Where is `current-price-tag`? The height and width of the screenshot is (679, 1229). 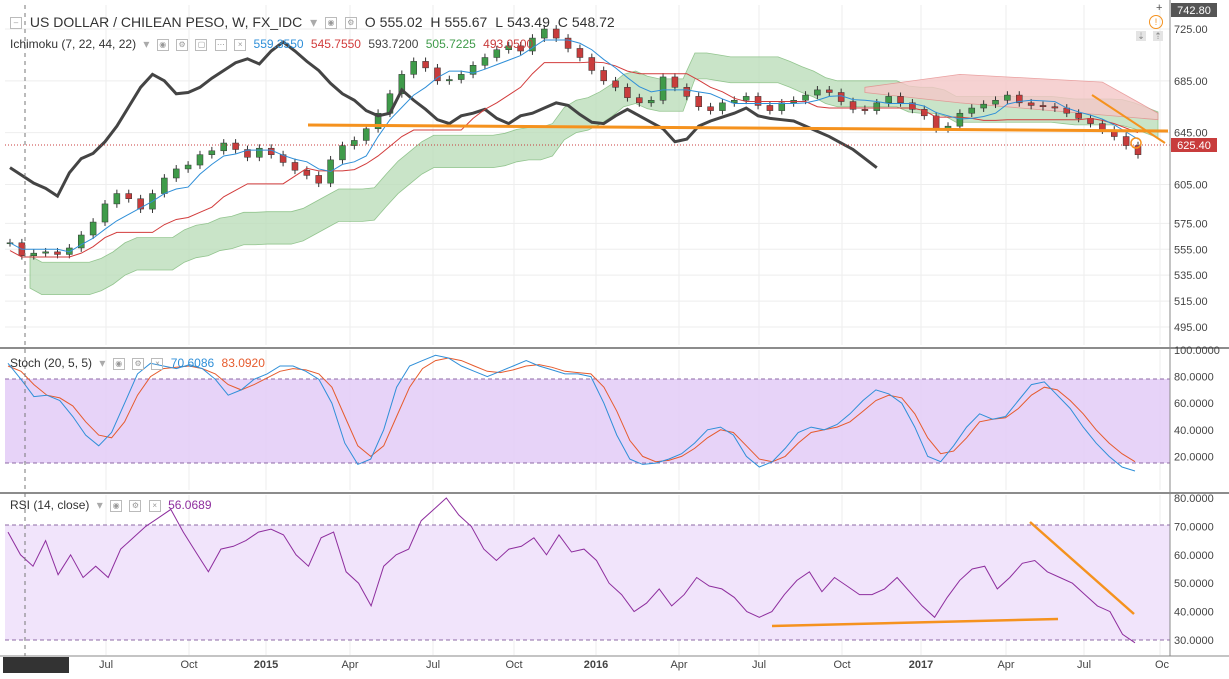 current-price-tag is located at coordinates (1194, 145).